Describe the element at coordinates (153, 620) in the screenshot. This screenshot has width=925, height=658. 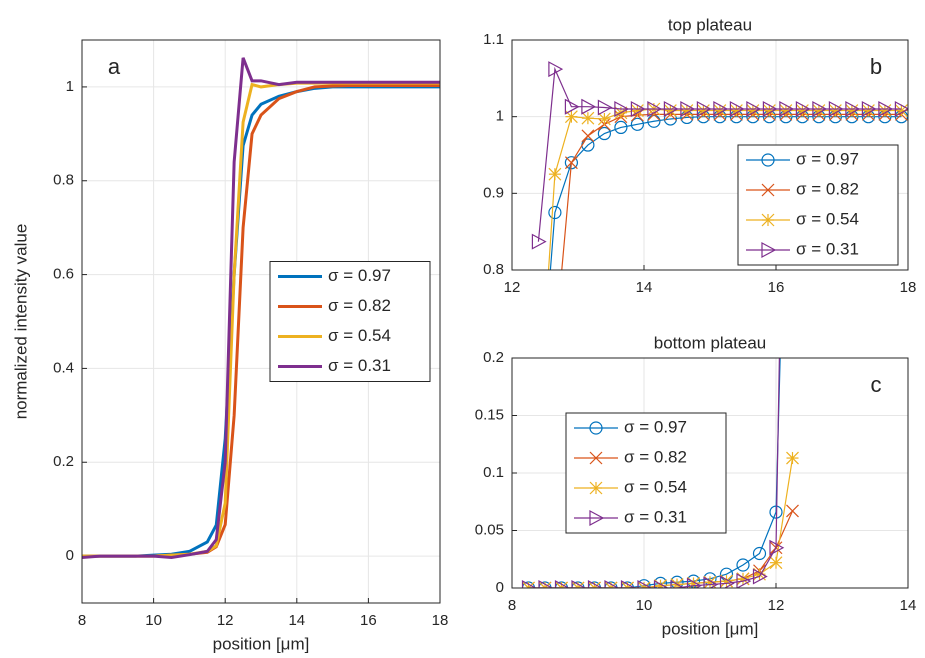
I see `x-tick-label: 10` at that location.